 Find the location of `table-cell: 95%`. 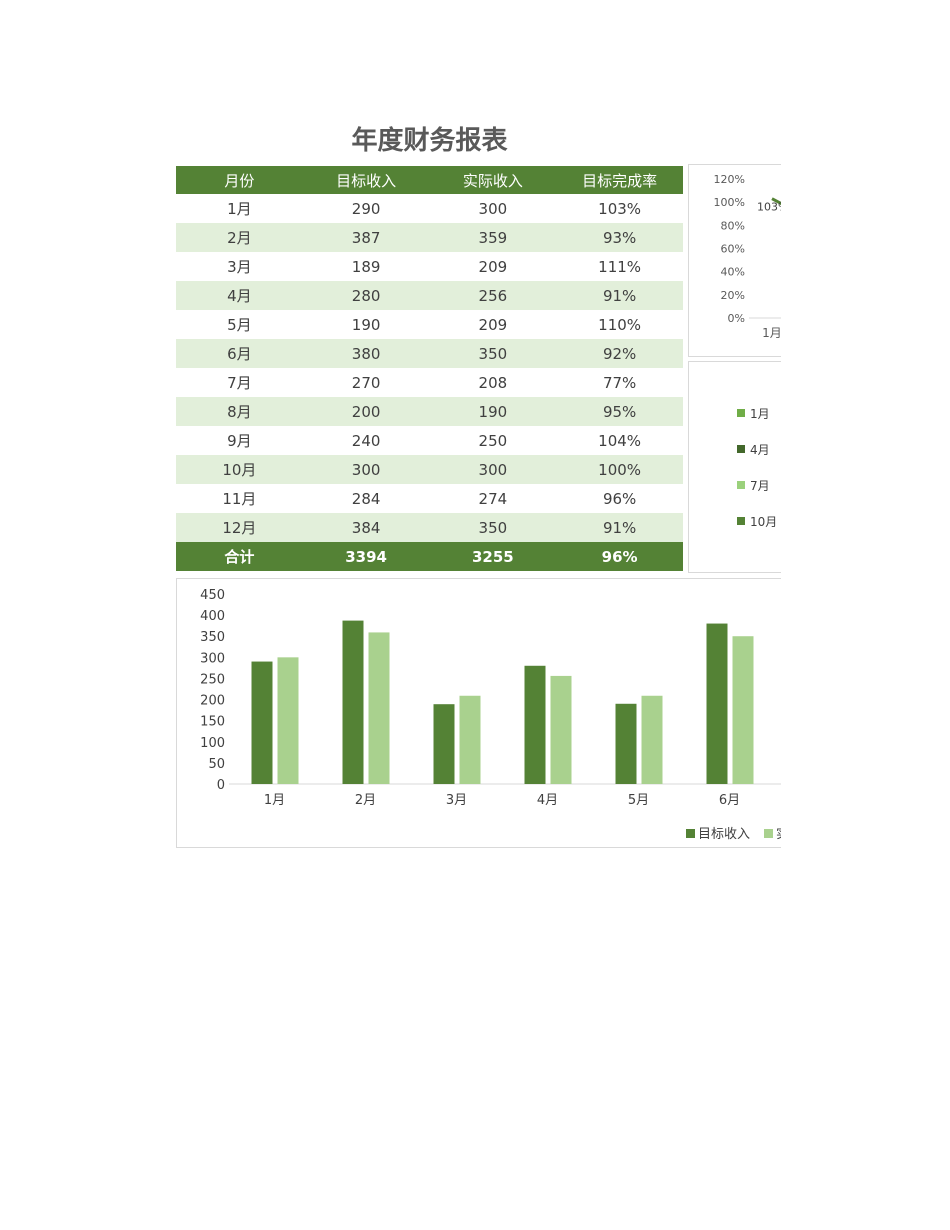

table-cell: 95% is located at coordinates (619, 411).